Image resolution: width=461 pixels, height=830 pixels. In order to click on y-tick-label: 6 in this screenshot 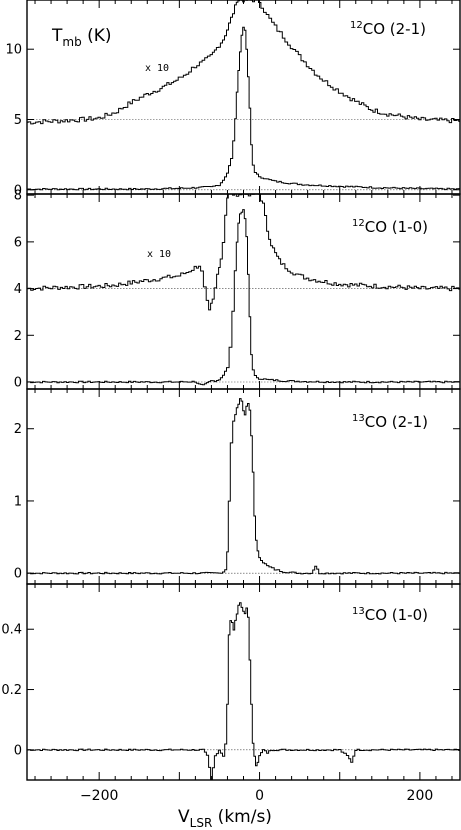, I will do `click(18, 242)`.